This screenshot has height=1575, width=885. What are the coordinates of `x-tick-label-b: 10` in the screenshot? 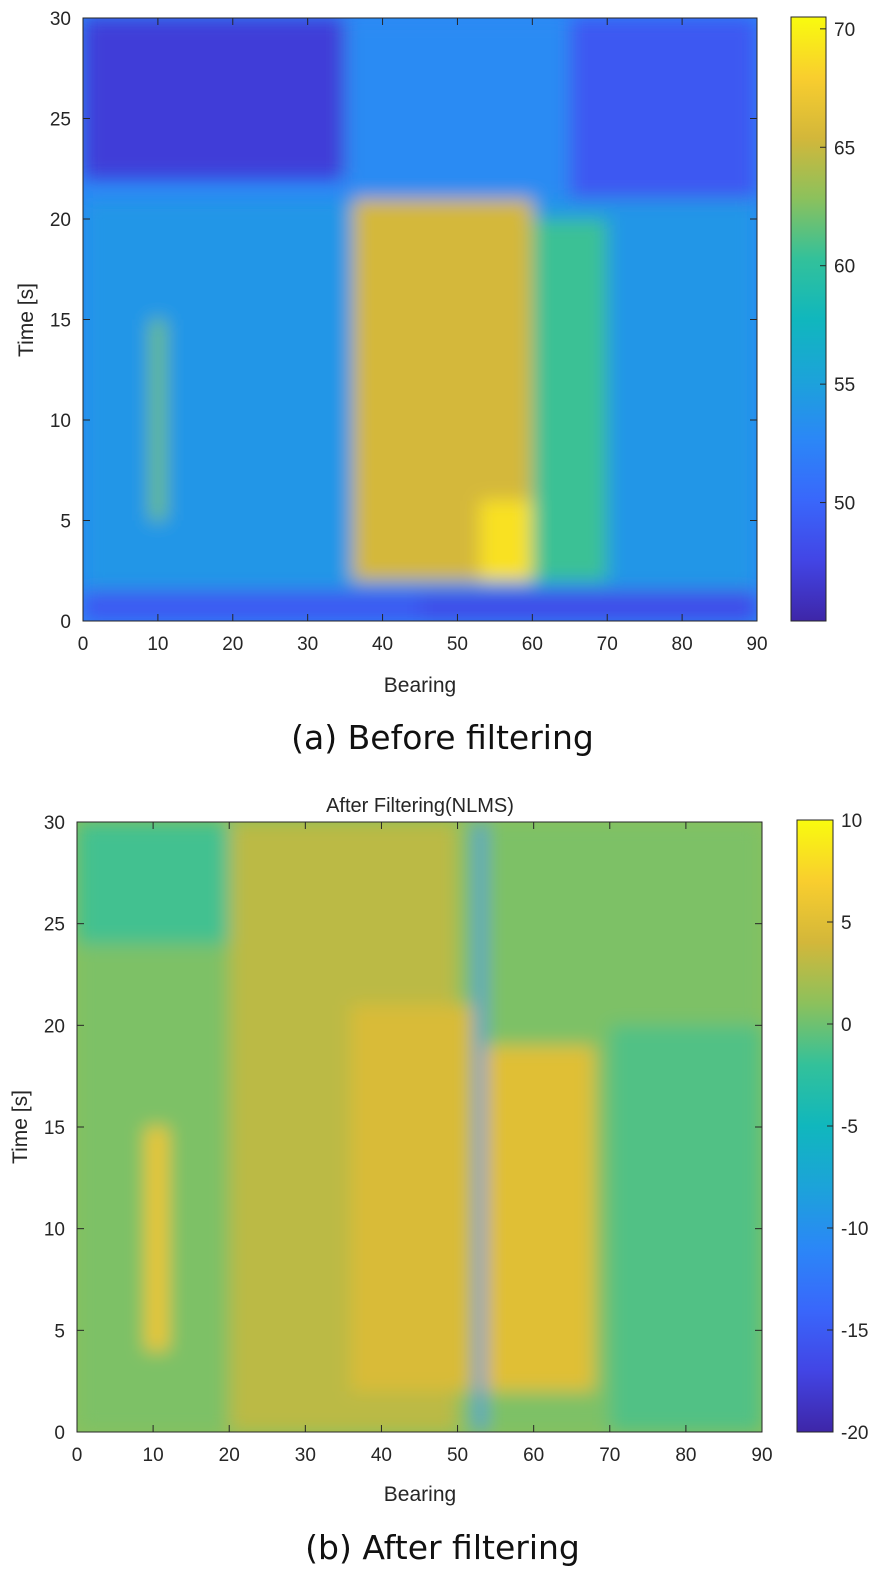 It's located at (153, 1455).